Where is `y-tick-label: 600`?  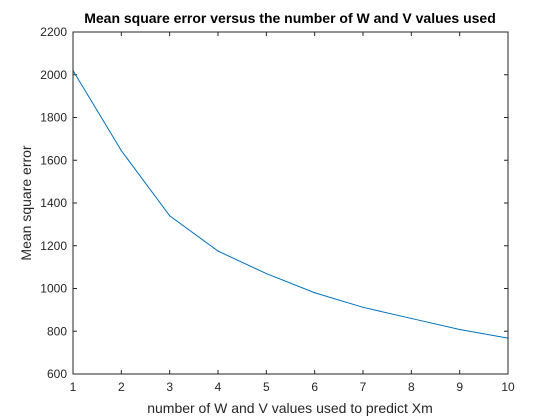 y-tick-label: 600 is located at coordinates (57, 374).